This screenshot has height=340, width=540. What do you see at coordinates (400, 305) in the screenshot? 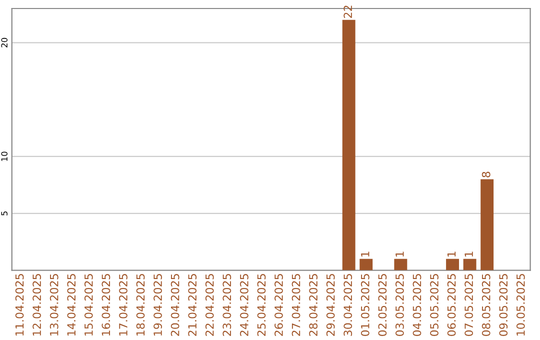
I see `x-tick-label: 03.05.2025` at bounding box center [400, 305].